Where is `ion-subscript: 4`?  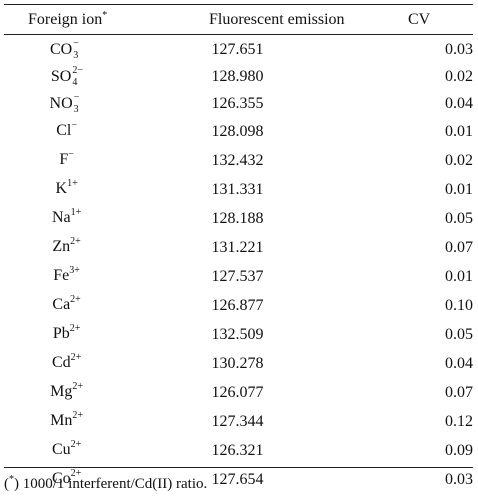 ion-subscript: 4 is located at coordinates (75, 83).